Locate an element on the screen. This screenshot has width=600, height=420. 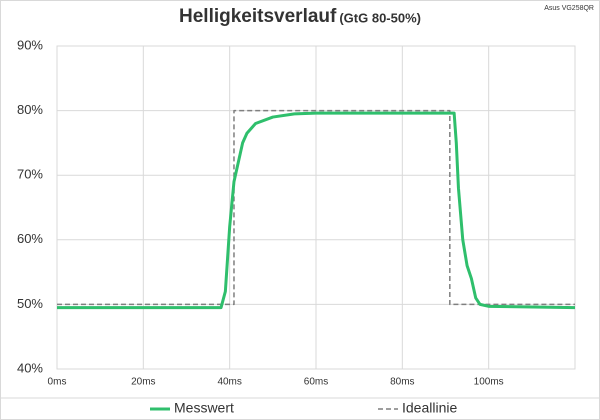
y-tick-label: 70% is located at coordinates (30, 174).